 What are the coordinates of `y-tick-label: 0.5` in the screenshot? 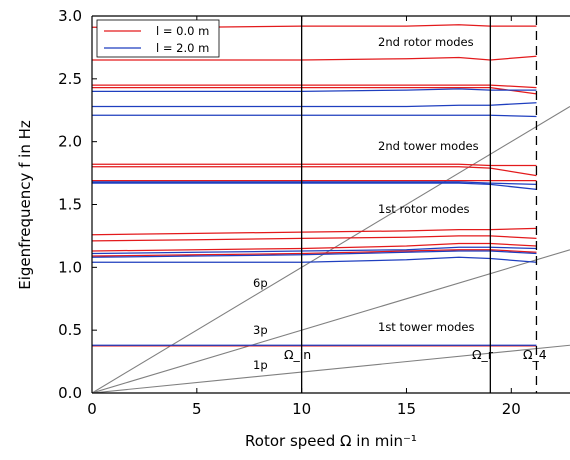 It's located at (70, 330).